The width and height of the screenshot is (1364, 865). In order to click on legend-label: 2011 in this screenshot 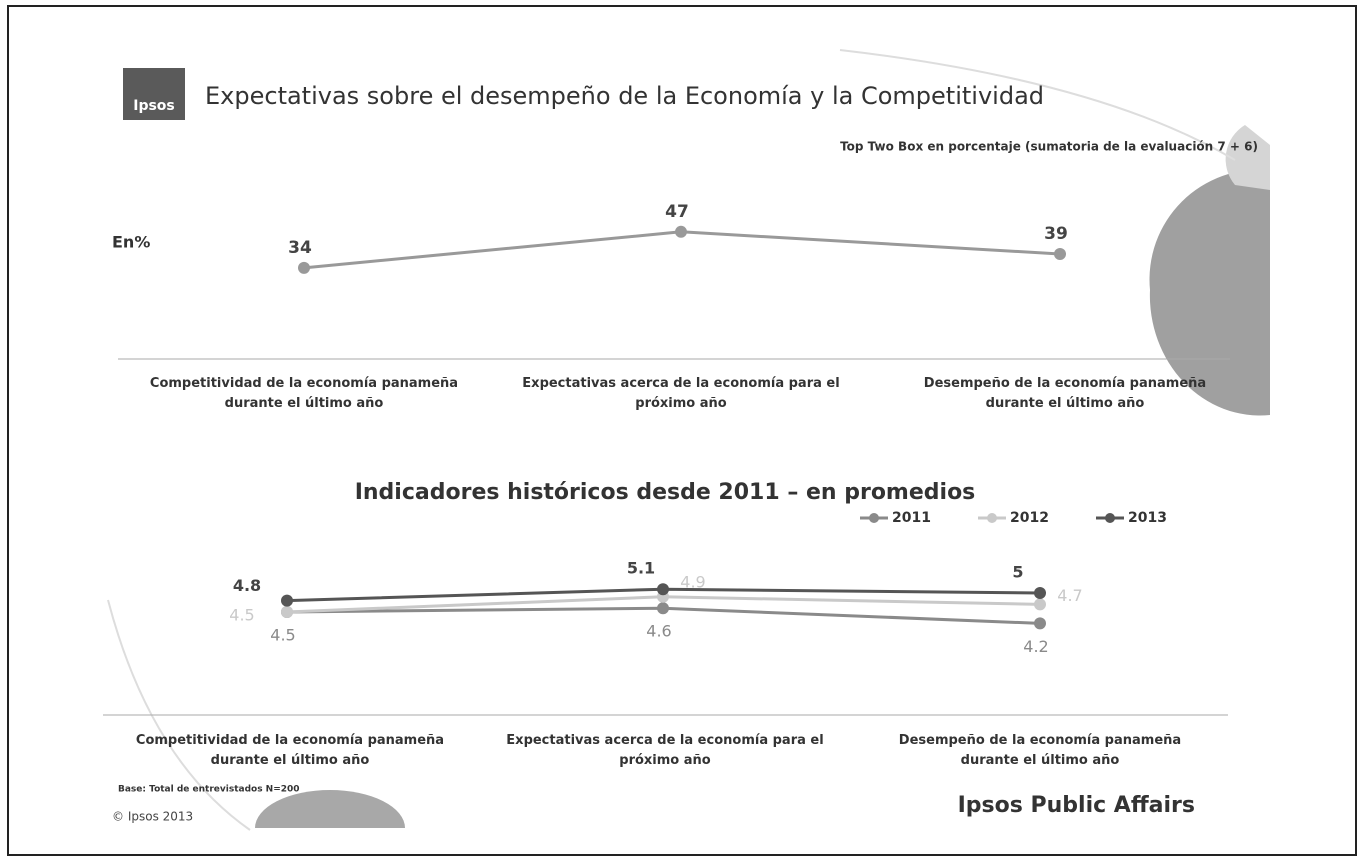, I will do `click(911, 518)`.